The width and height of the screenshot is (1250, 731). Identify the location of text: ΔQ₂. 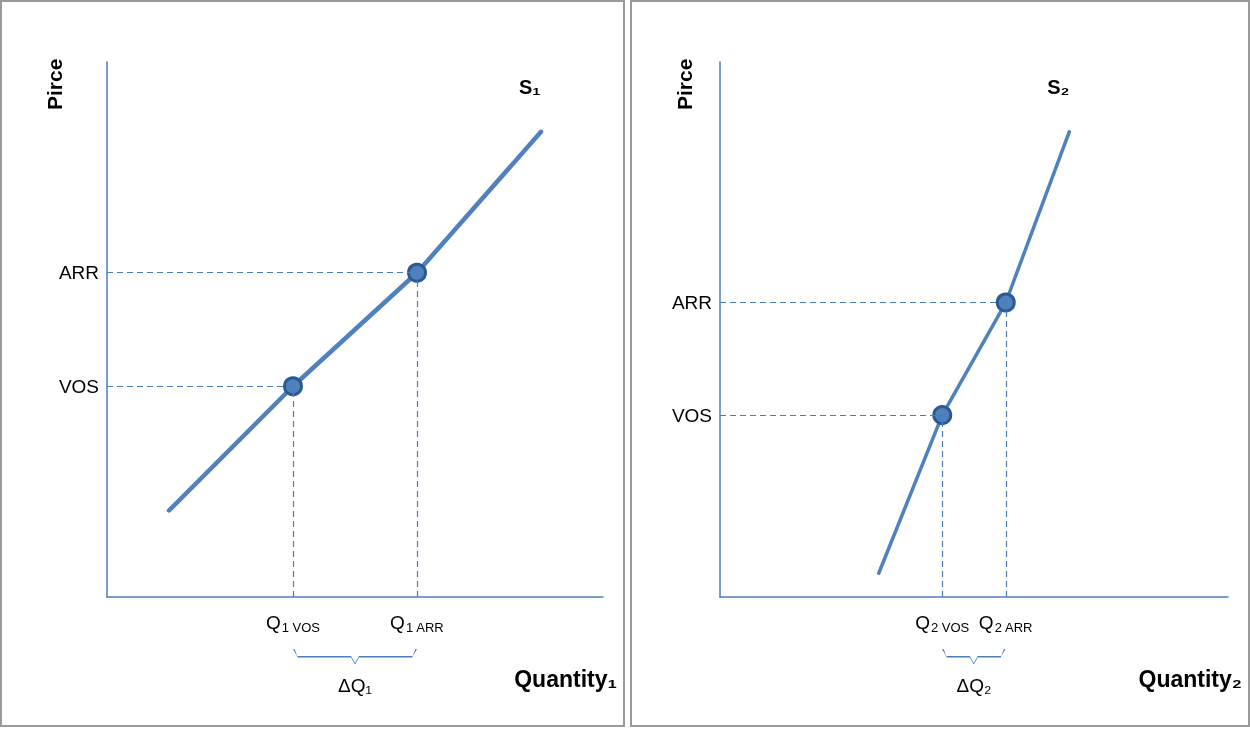
(974, 685).